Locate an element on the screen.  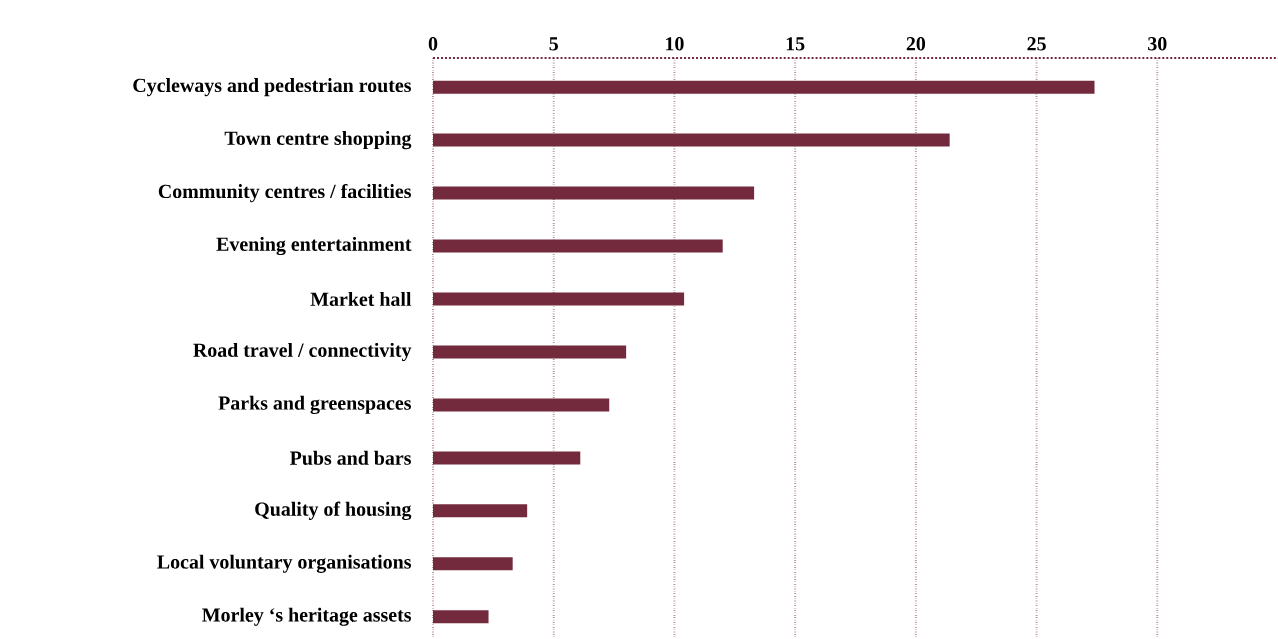
y-tick-label: Community centres / facilities is located at coordinates (284, 193).